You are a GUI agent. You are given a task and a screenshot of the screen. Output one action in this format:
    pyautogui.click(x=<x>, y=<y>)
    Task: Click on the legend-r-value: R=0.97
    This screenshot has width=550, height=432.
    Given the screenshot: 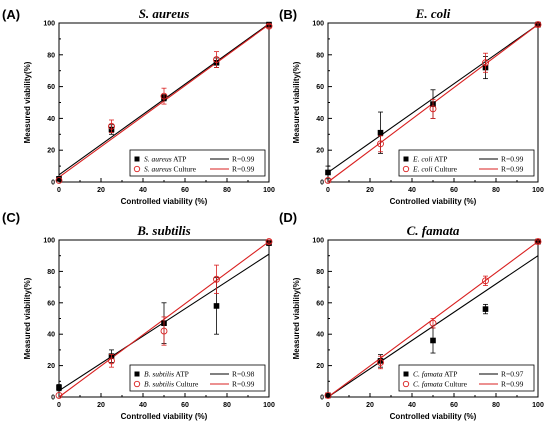 What is the action you would take?
    pyautogui.click(x=512, y=374)
    